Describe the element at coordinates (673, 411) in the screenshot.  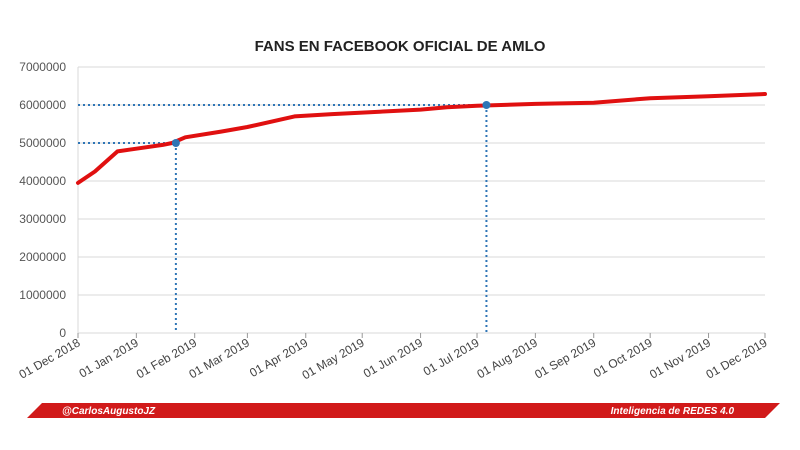
I see `footer-right-text: Inteligencia de REDES 4.0` at that location.